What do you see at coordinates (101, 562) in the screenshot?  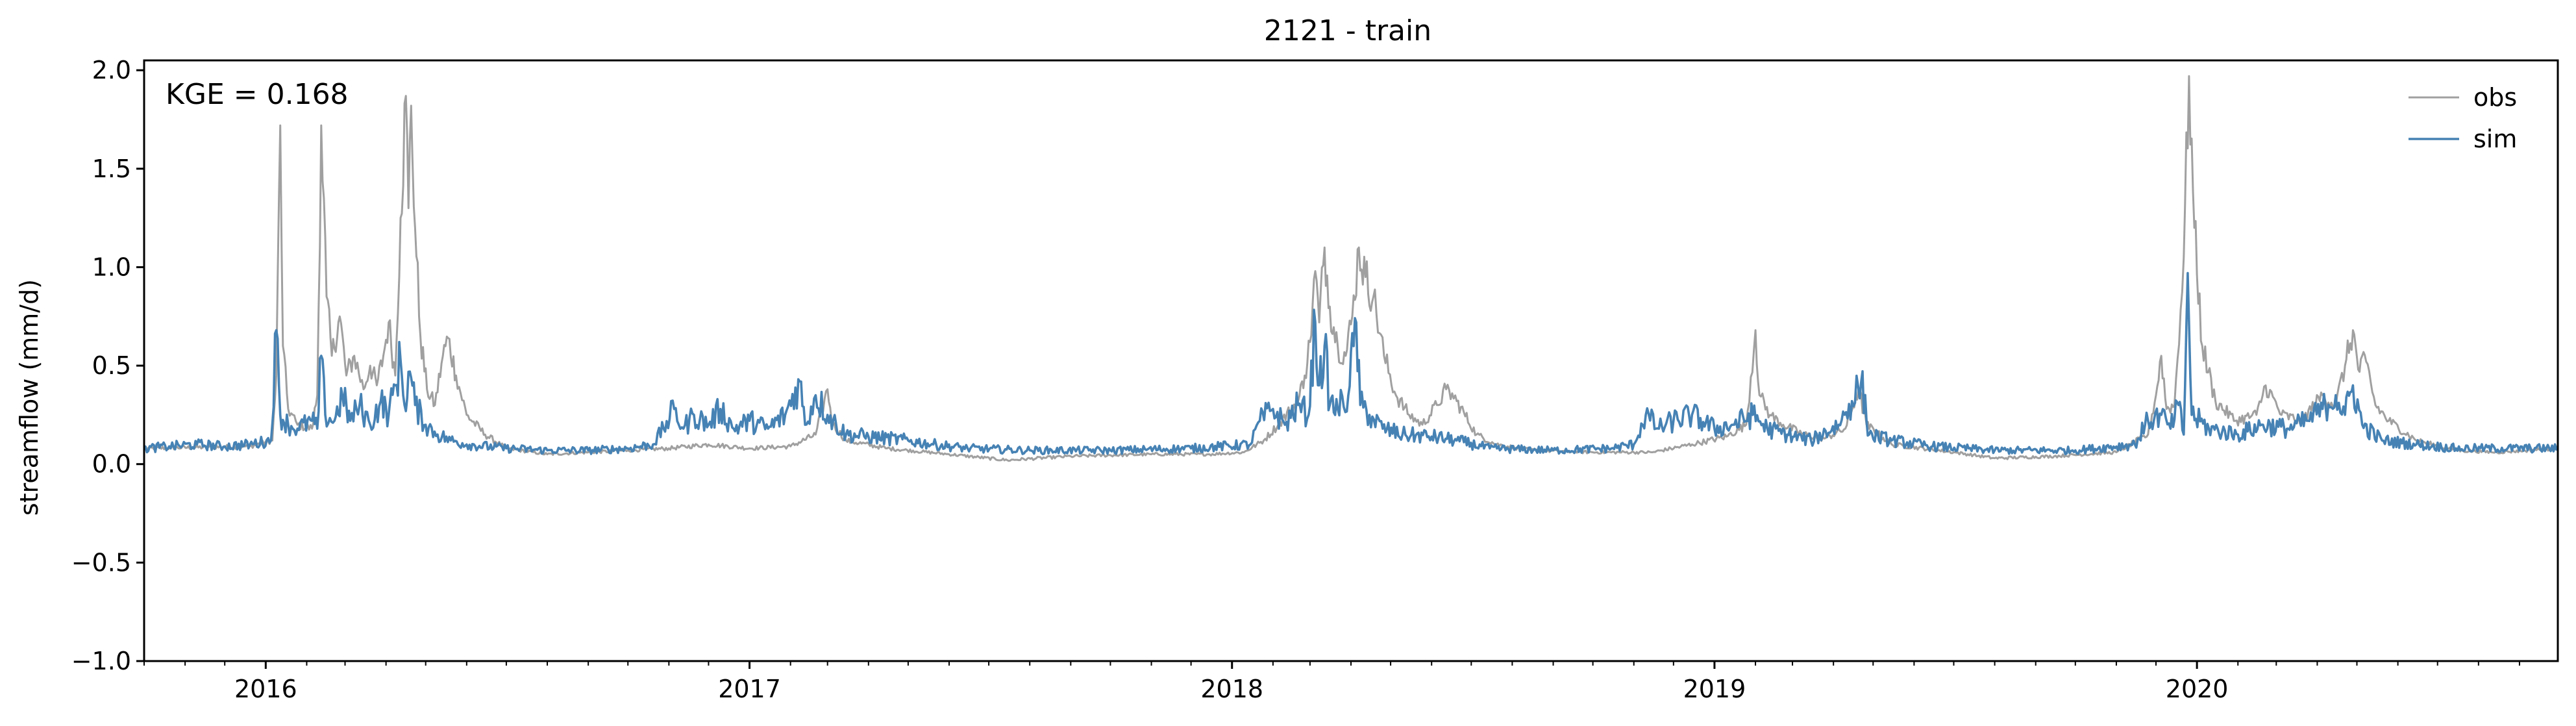 I see `y-tick-label: −0.5` at bounding box center [101, 562].